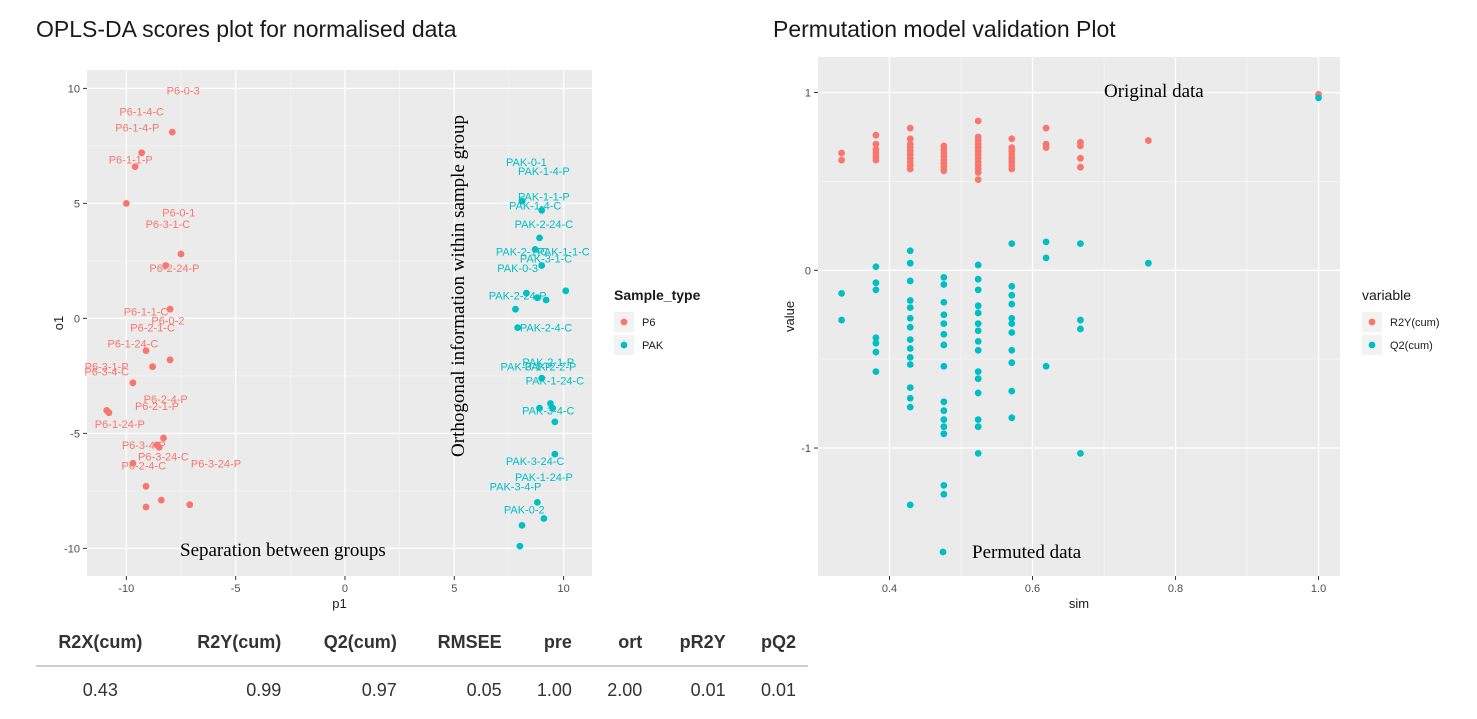 The height and width of the screenshot is (719, 1477). Describe the element at coordinates (657, 295) in the screenshot. I see `legend-title: Sample_type` at that location.